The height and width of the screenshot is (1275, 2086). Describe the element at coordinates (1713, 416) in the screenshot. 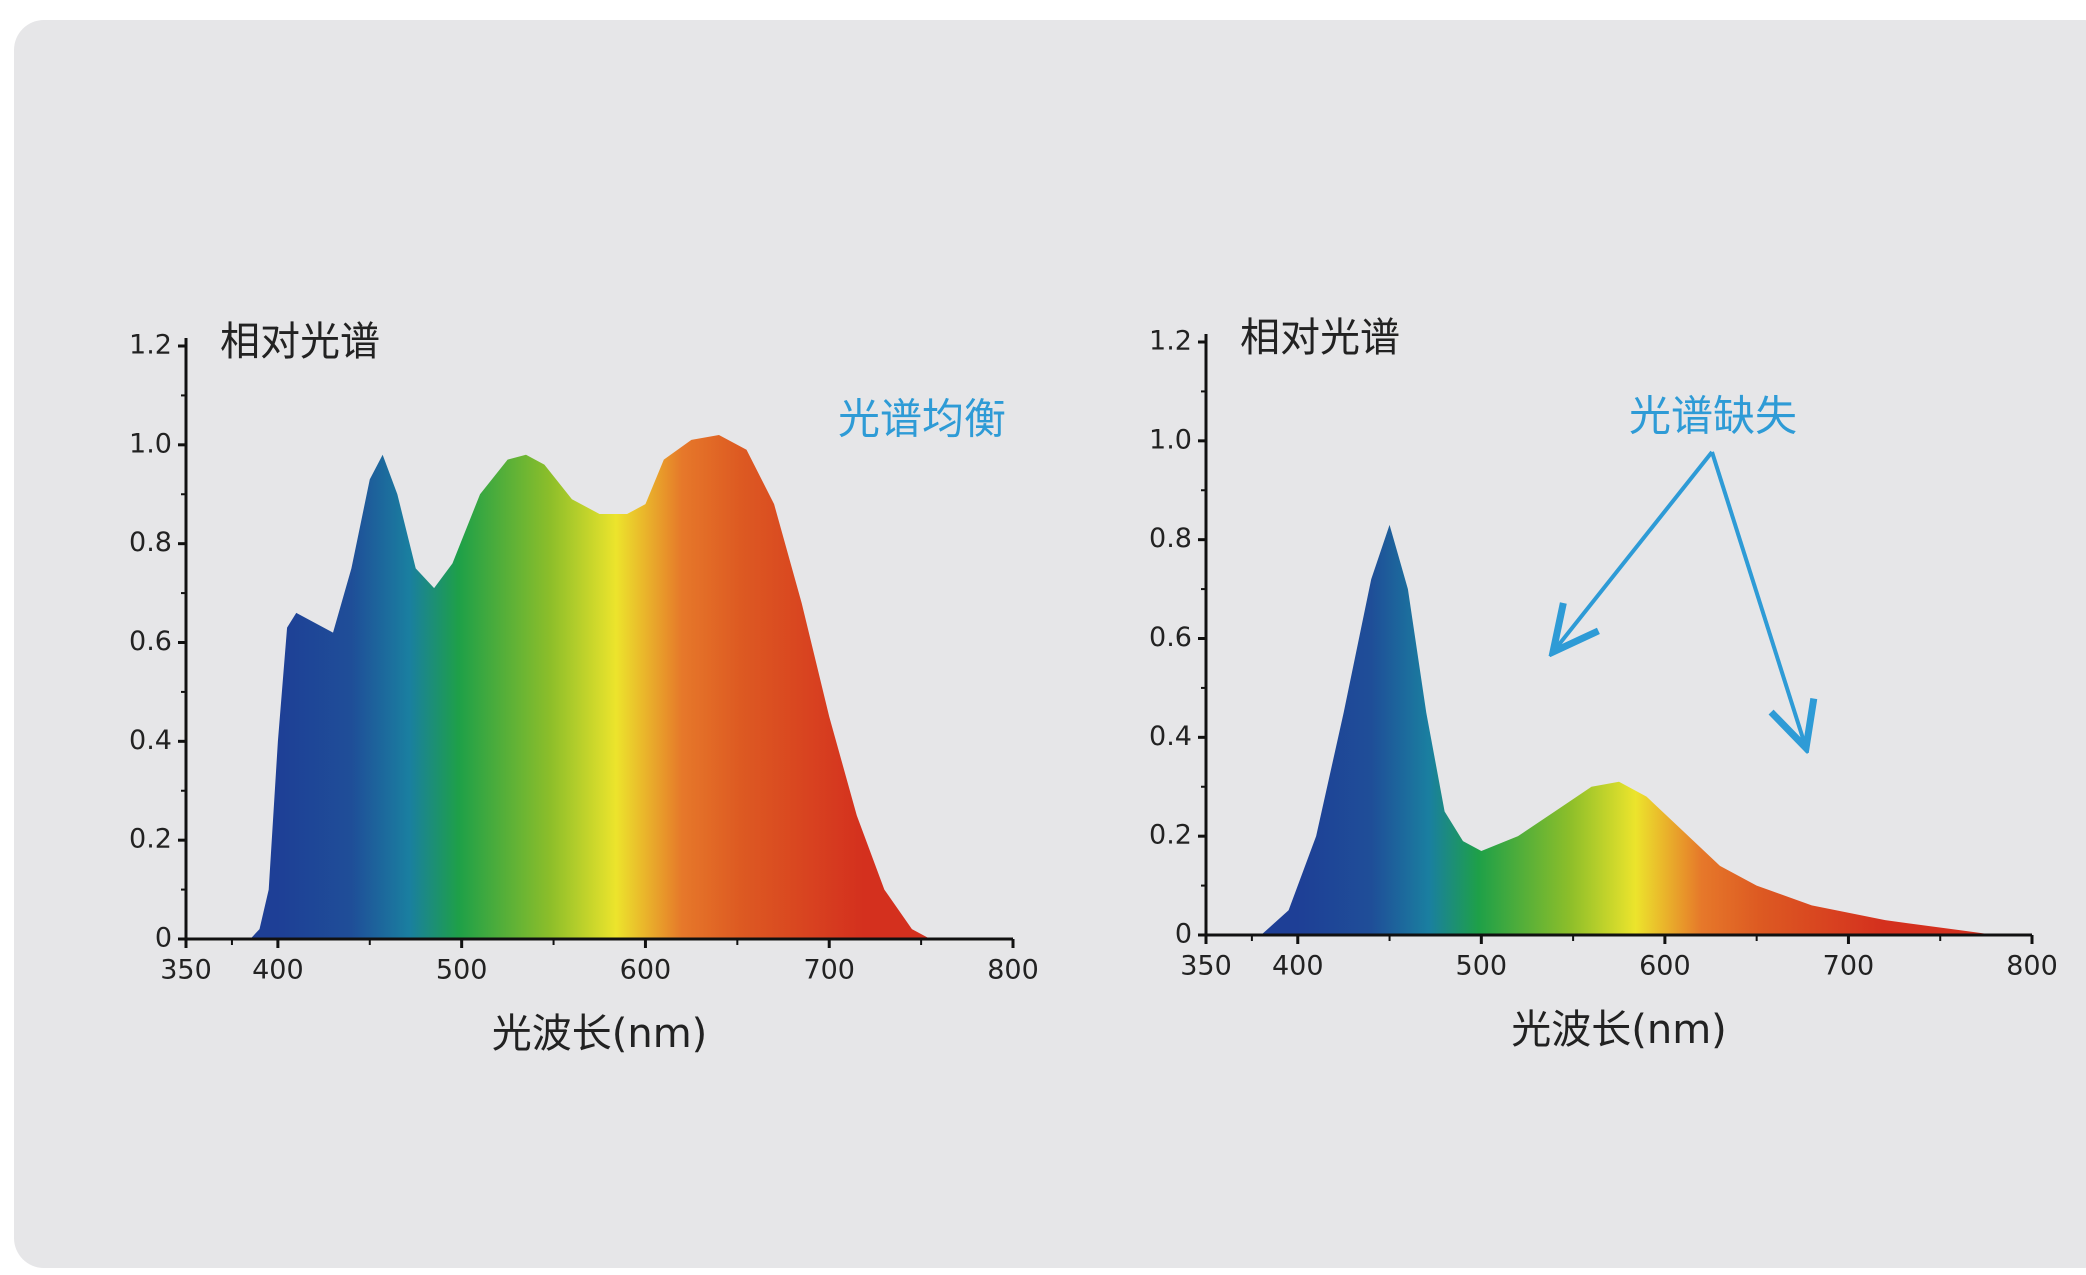

I see `annotation: 光谱缺失` at that location.